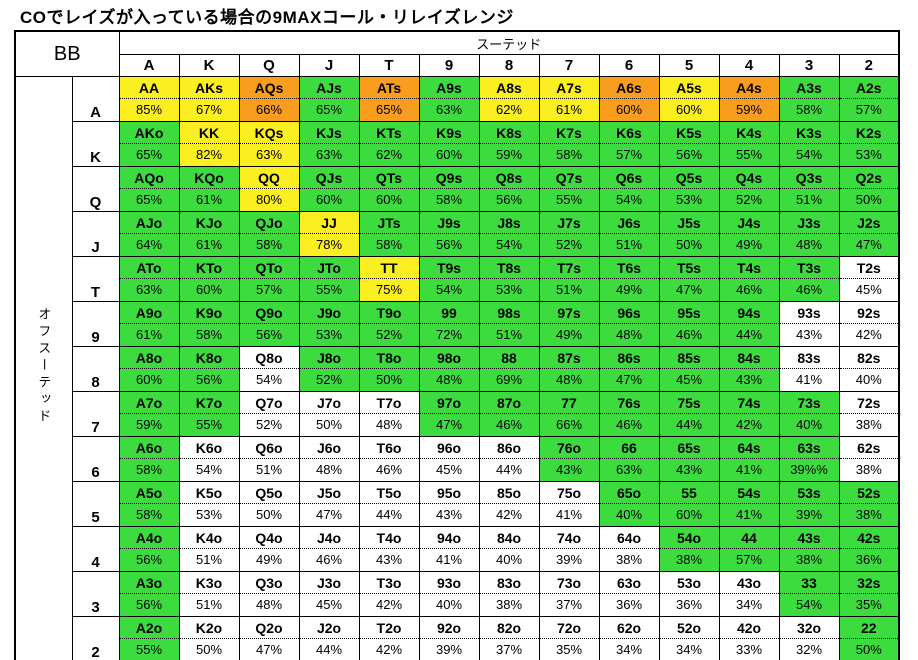 This screenshot has height=660, width=918. I want to click on hand-cell-KTs: KTs 62%, so click(389, 144).